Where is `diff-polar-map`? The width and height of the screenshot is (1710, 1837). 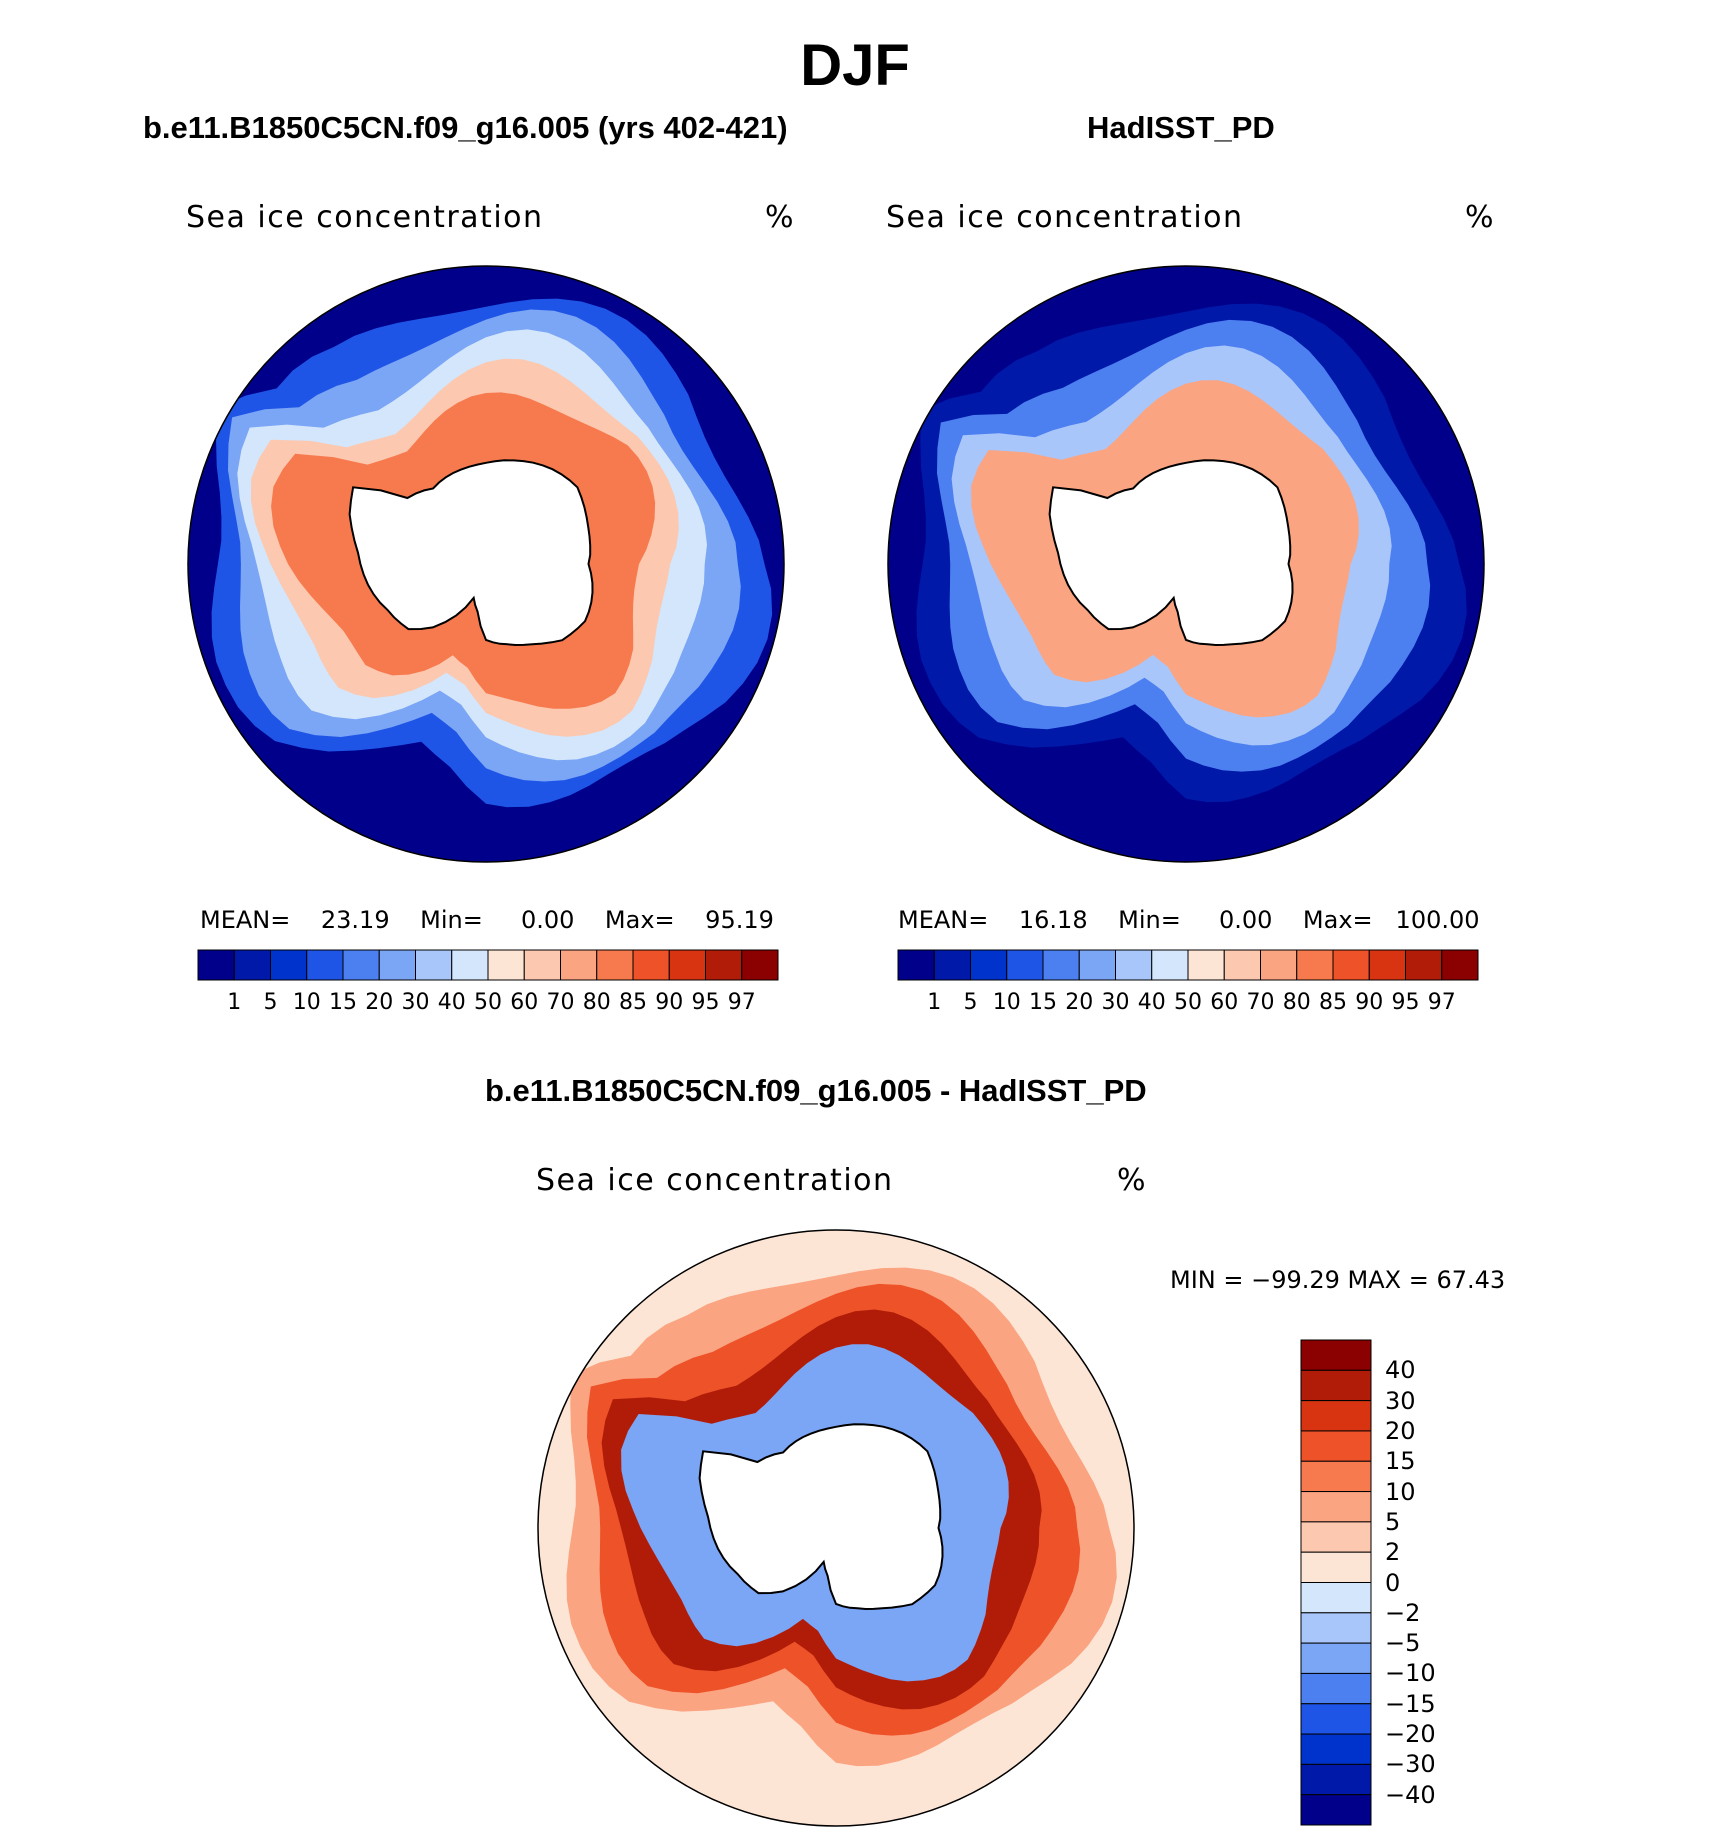 diff-polar-map is located at coordinates (836, 1528).